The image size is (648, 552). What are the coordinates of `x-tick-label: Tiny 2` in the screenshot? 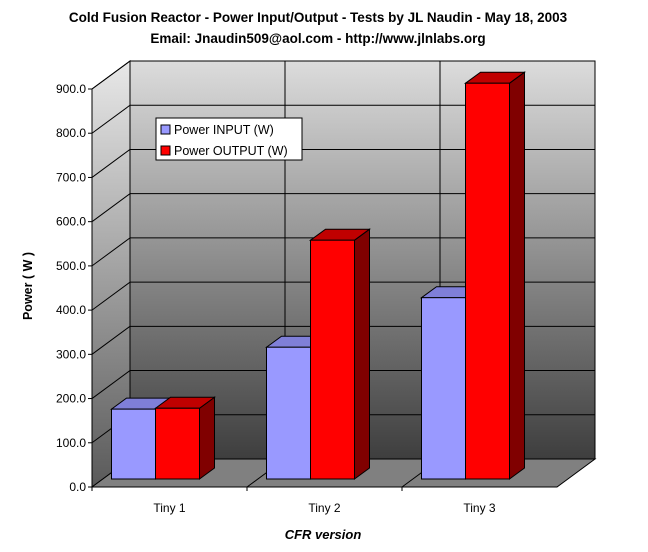 It's located at (324, 508).